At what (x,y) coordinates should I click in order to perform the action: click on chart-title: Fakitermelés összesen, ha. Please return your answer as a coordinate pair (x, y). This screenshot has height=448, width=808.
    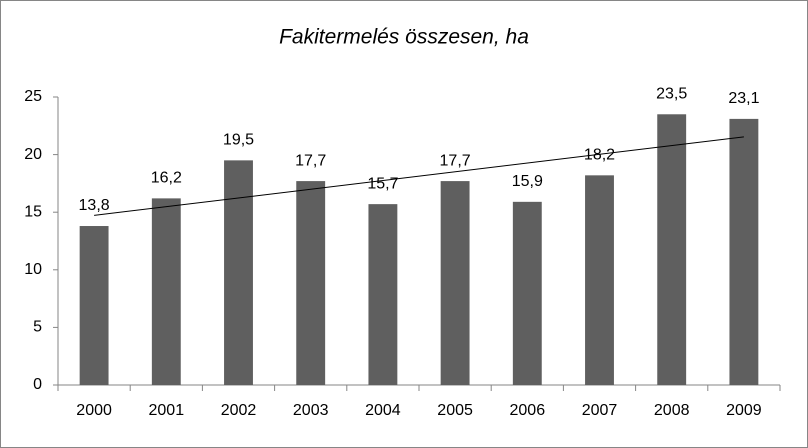
    Looking at the image, I should click on (404, 37).